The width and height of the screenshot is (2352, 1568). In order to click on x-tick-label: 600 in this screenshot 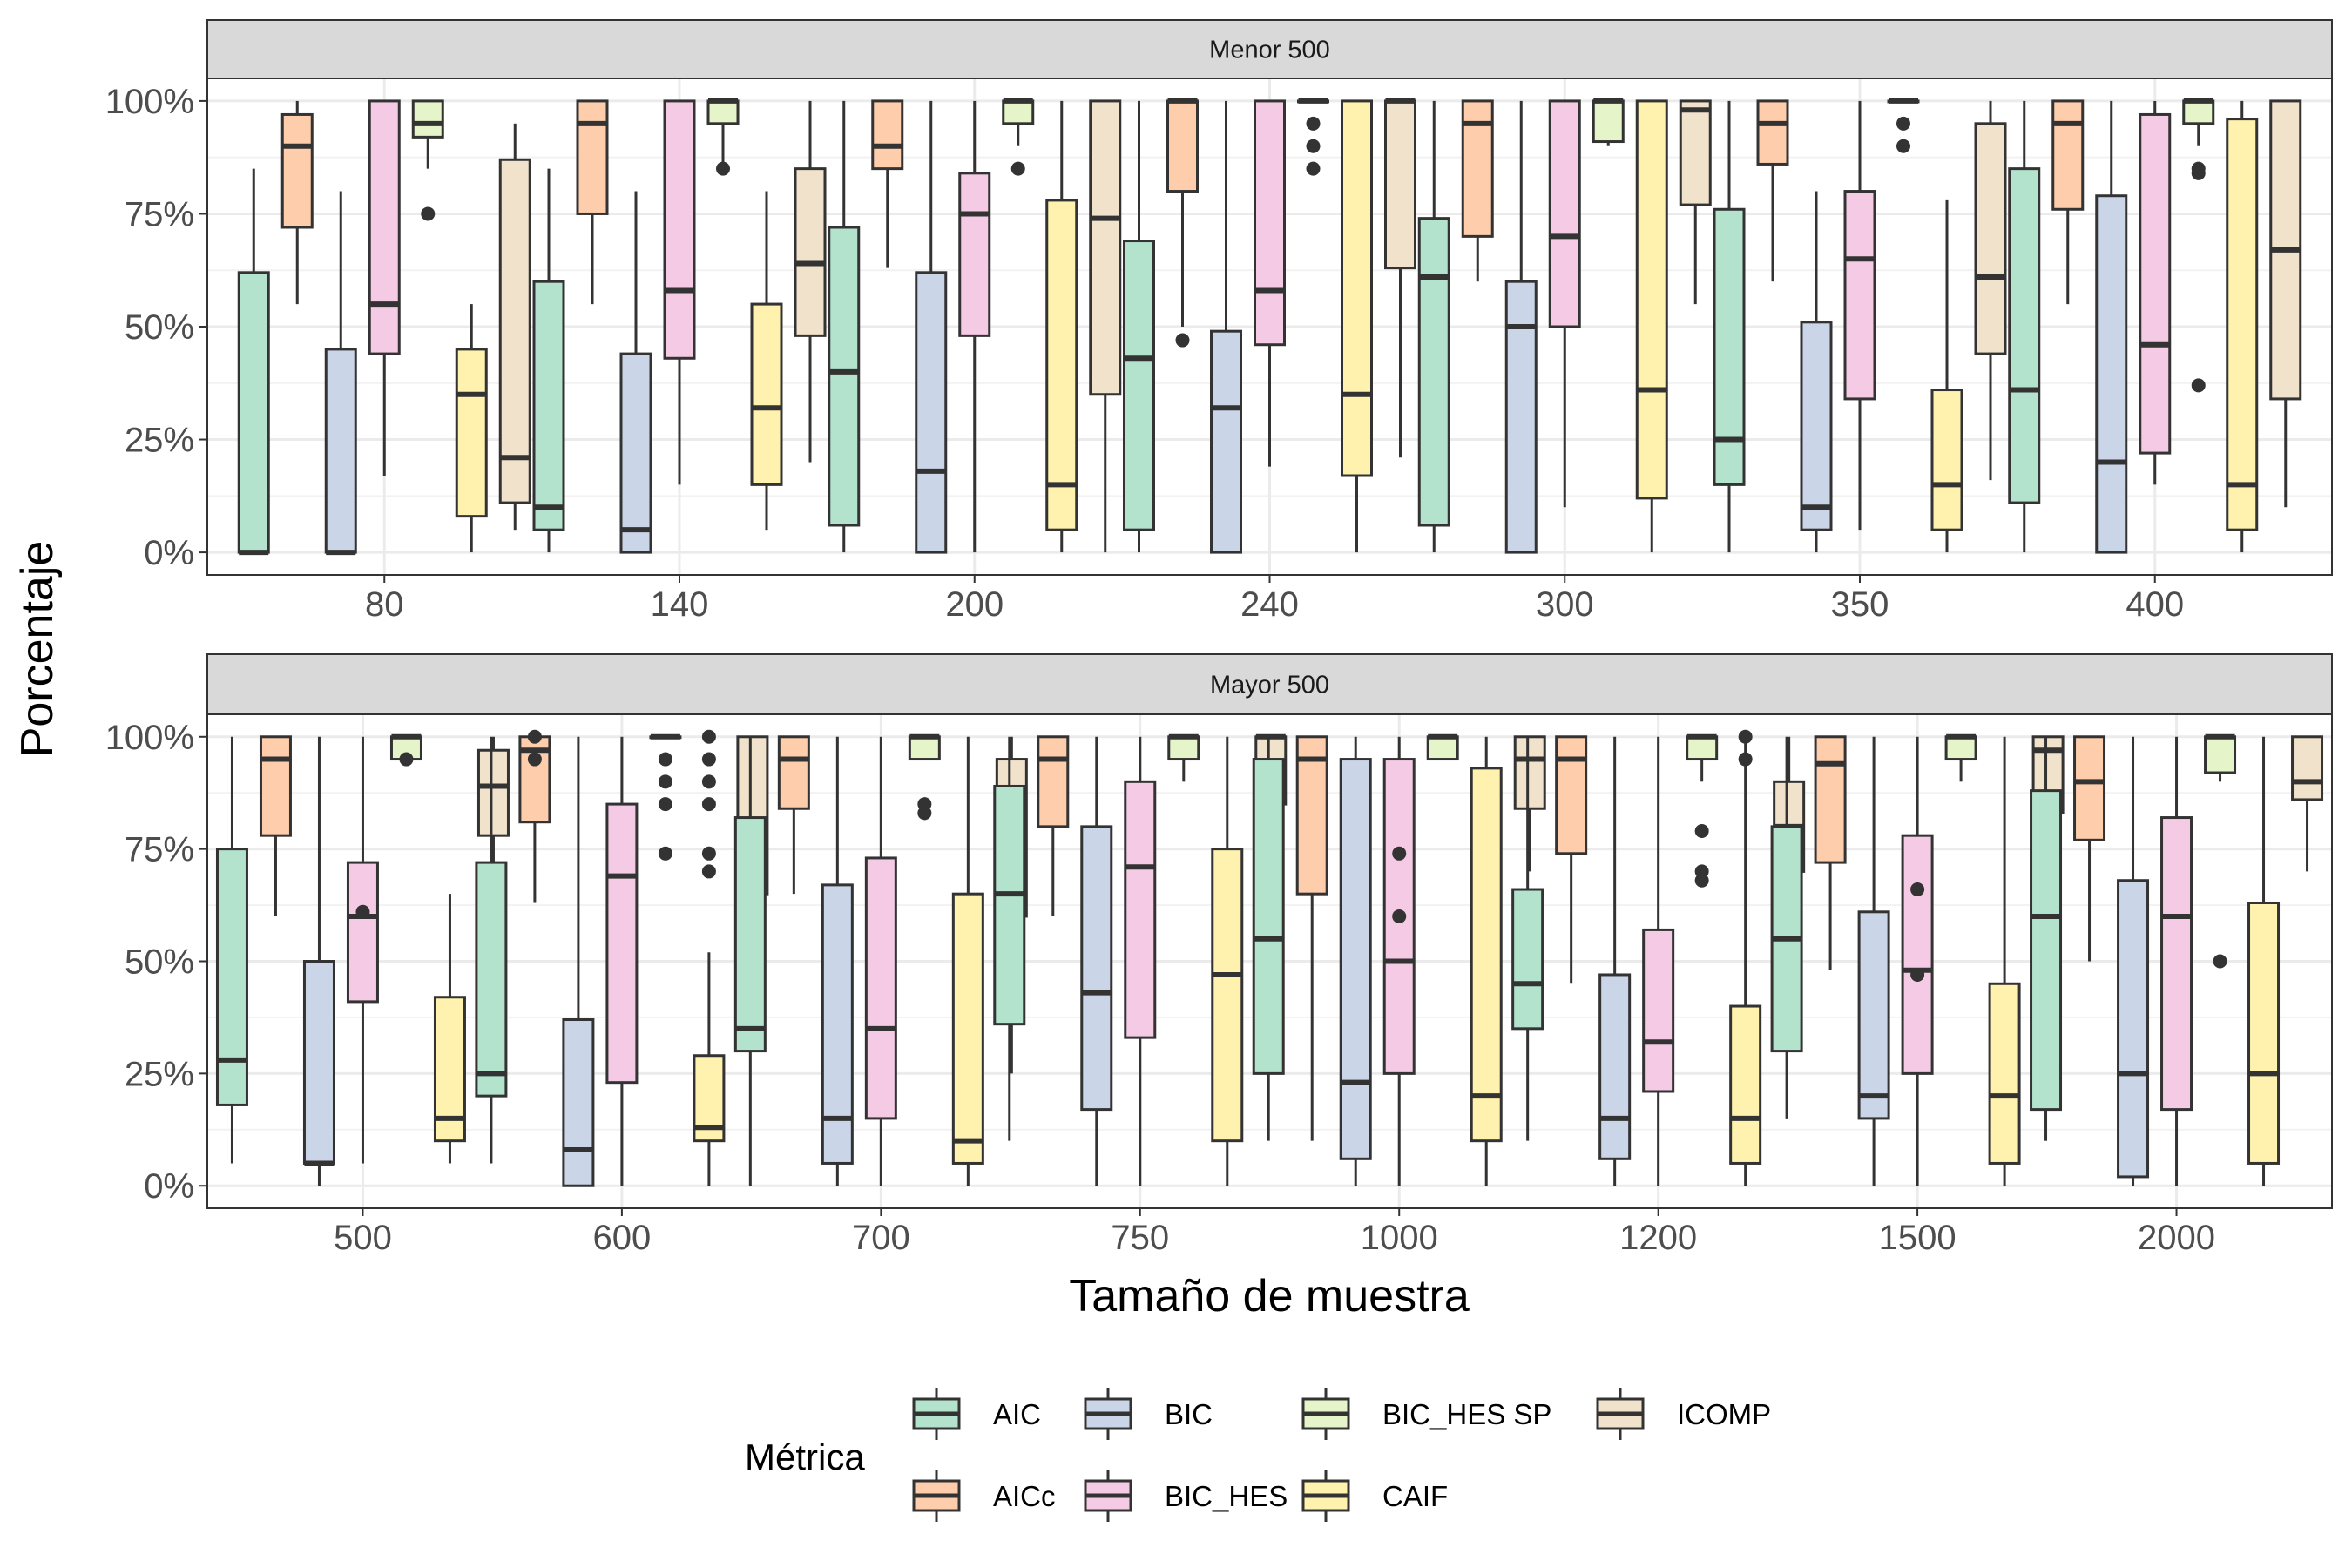, I will do `click(623, 1238)`.